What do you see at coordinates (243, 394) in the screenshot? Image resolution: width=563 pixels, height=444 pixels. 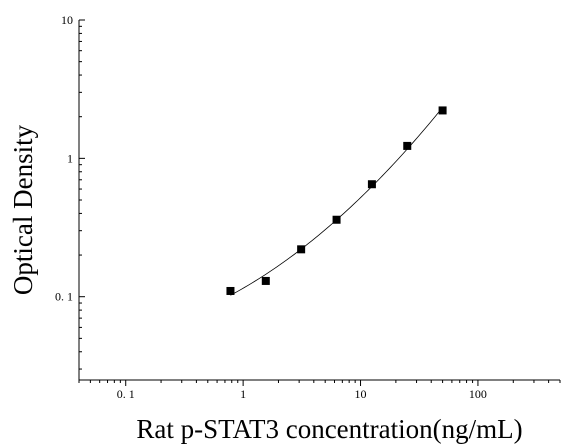 I see `x-tick-label: 1` at bounding box center [243, 394].